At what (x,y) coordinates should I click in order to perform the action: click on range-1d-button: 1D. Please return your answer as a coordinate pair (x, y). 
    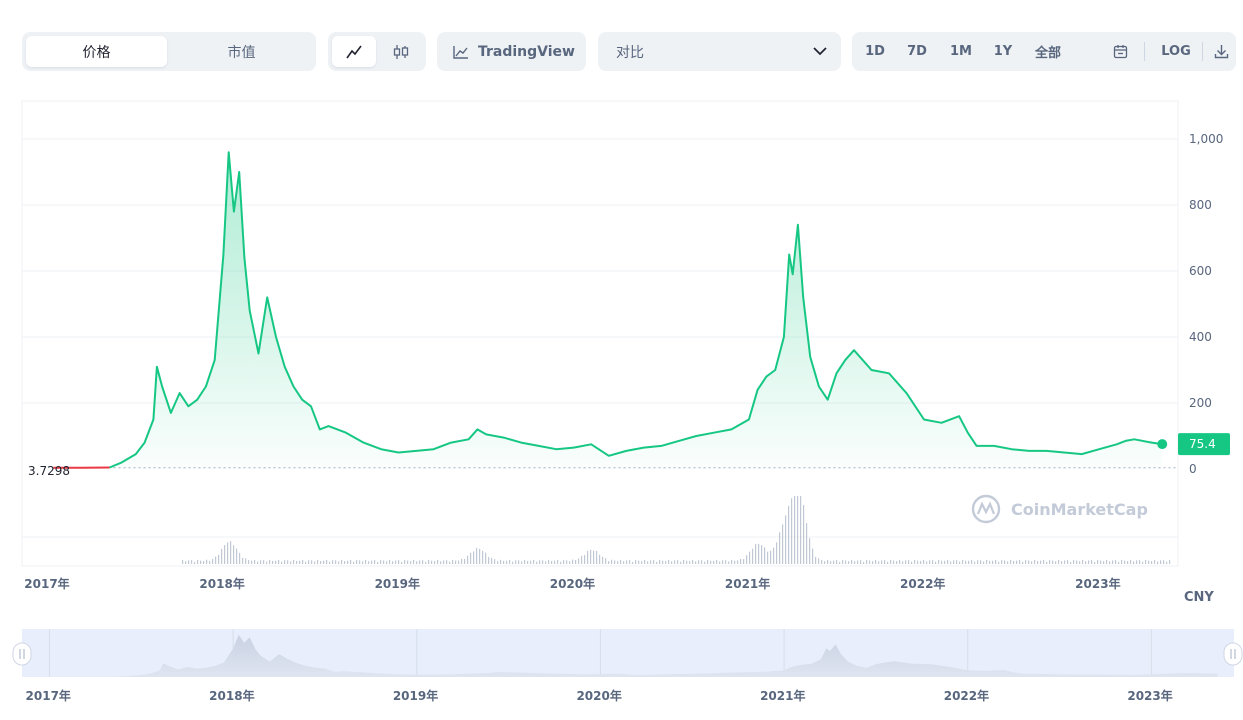
    Looking at the image, I should click on (875, 51).